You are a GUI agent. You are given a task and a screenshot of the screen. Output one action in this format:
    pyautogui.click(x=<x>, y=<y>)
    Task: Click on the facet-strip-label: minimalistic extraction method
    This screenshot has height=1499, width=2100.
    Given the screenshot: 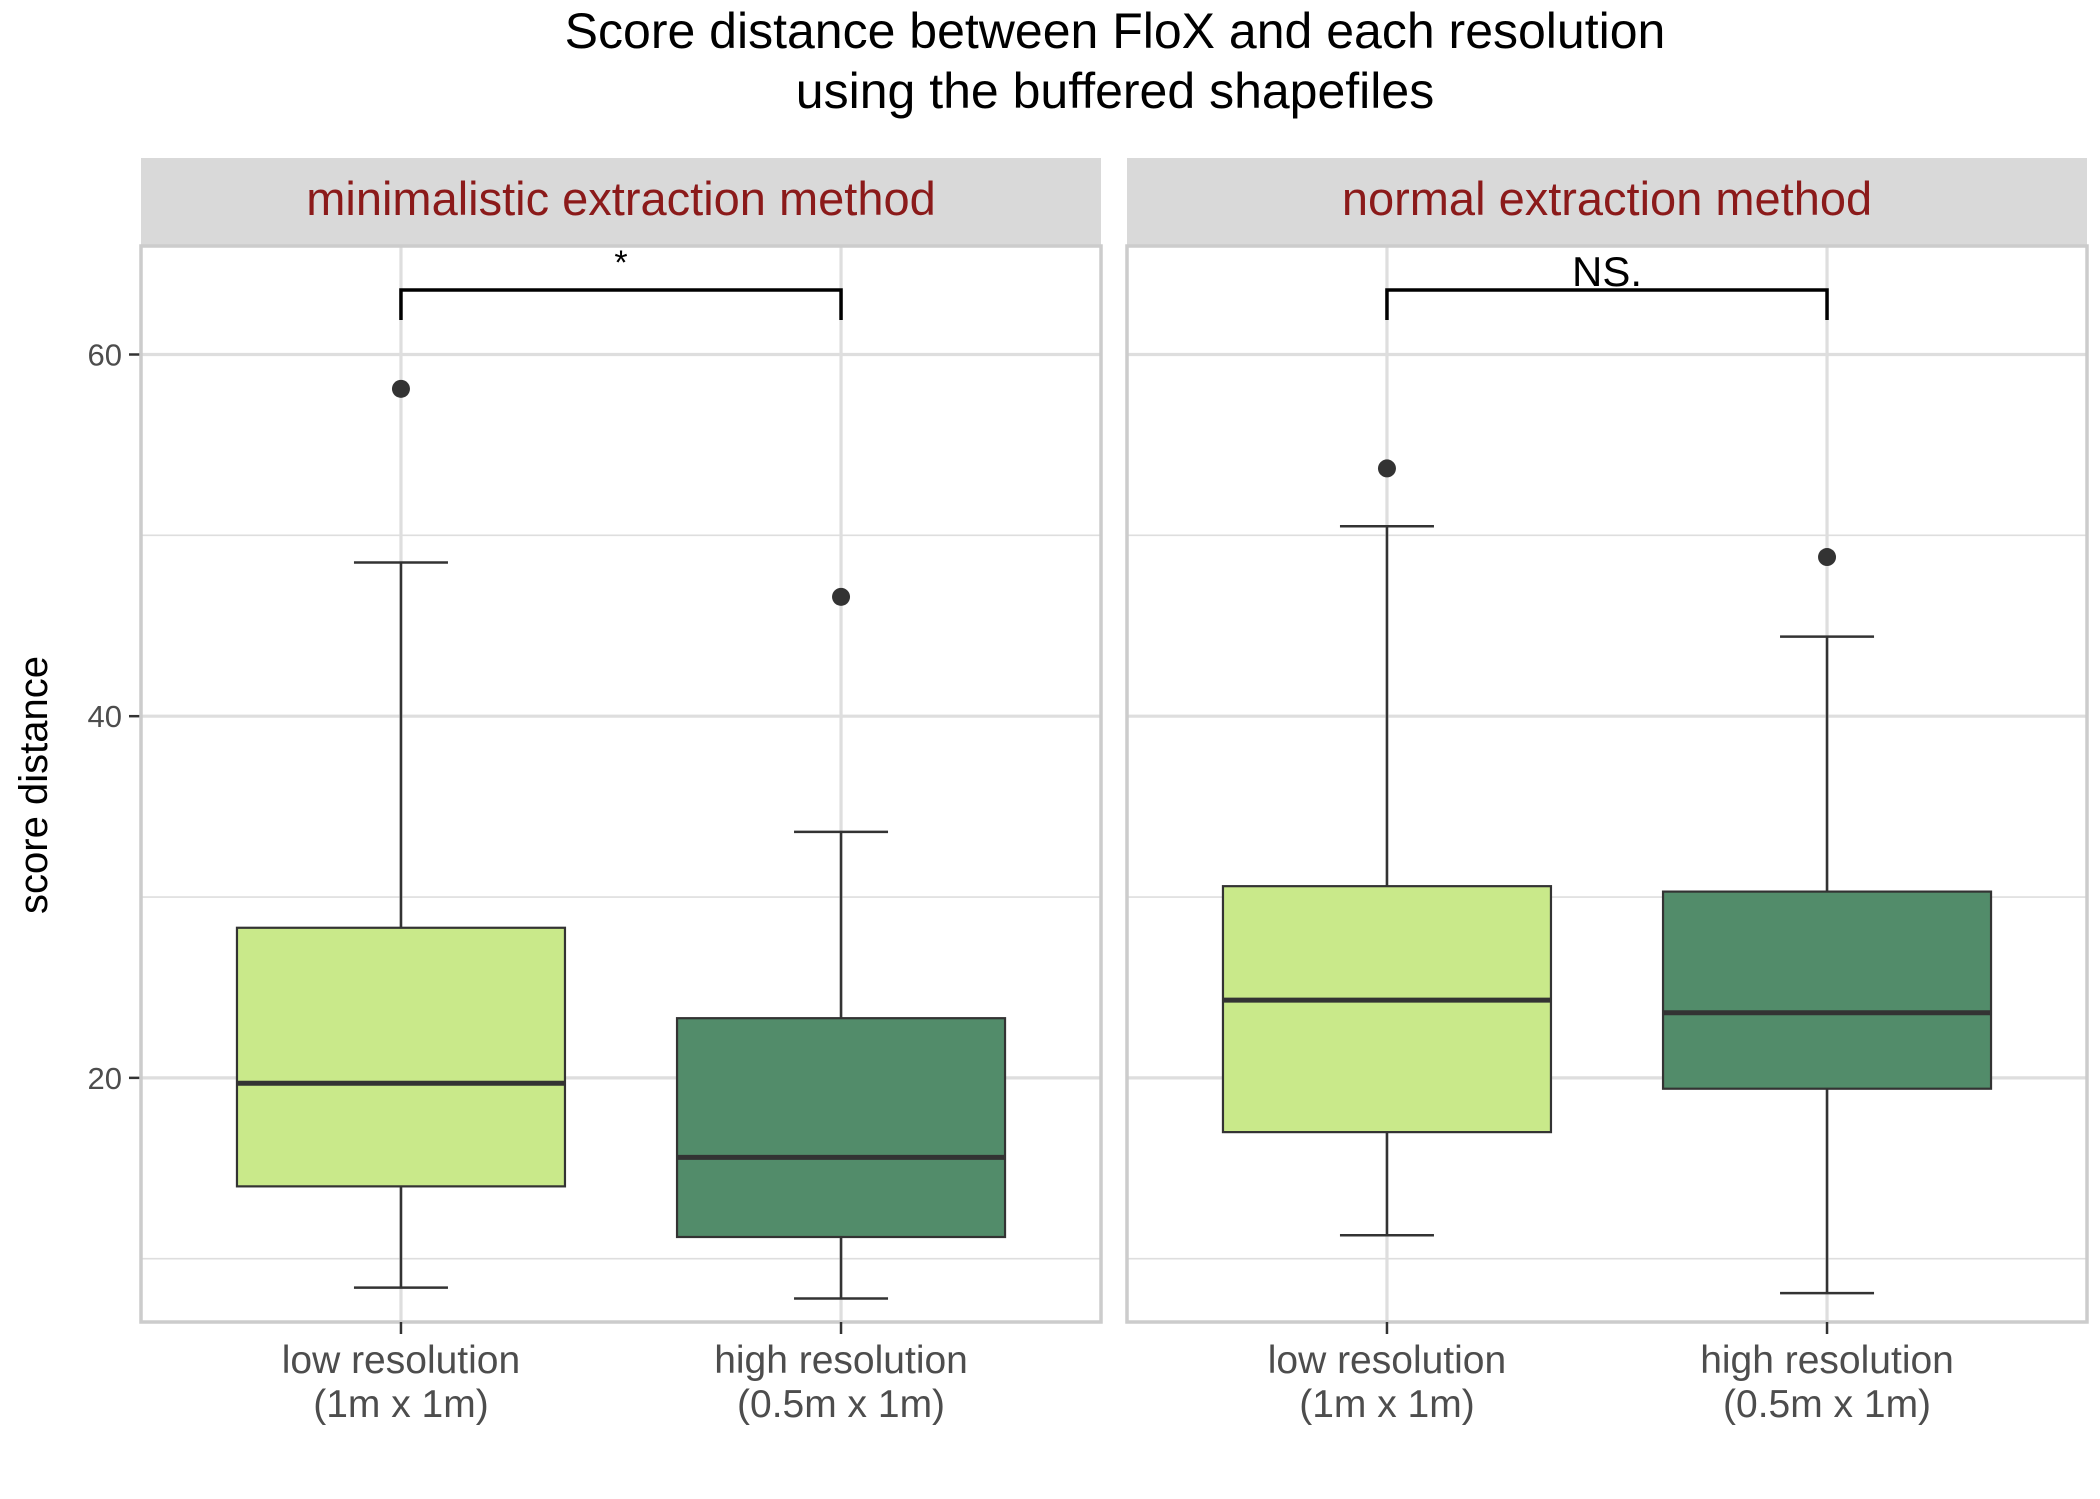 What is the action you would take?
    pyautogui.click(x=621, y=198)
    